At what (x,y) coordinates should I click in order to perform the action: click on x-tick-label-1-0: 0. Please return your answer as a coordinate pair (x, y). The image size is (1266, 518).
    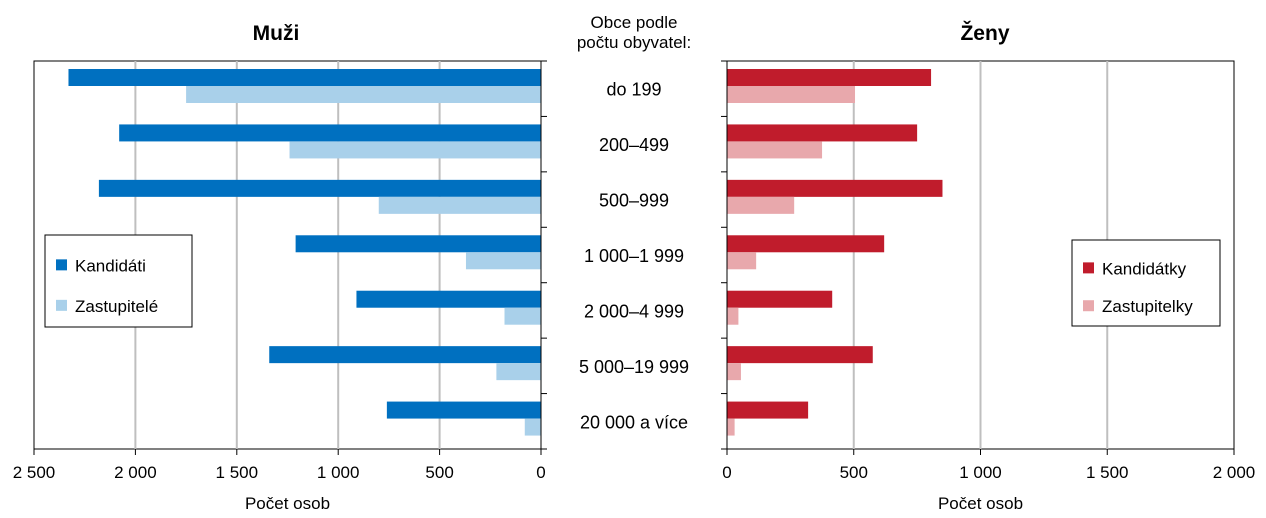
    Looking at the image, I should click on (726, 472).